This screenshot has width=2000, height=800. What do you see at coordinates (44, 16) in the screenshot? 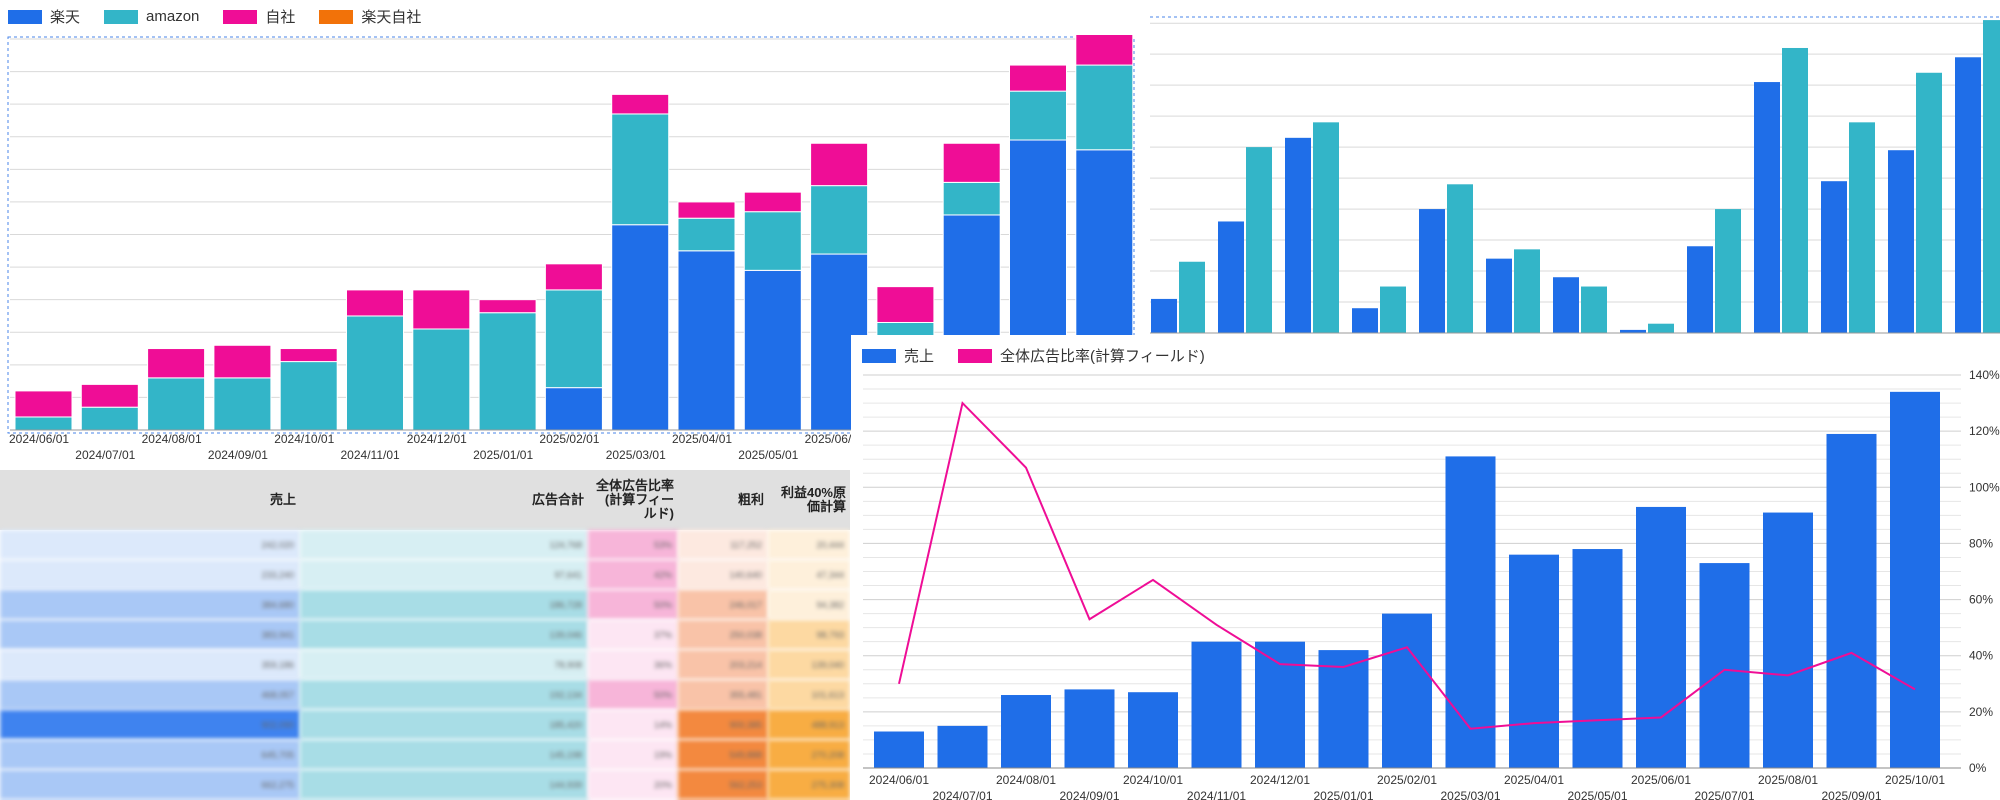
I see `stacked-legend-item: 楽天` at bounding box center [44, 16].